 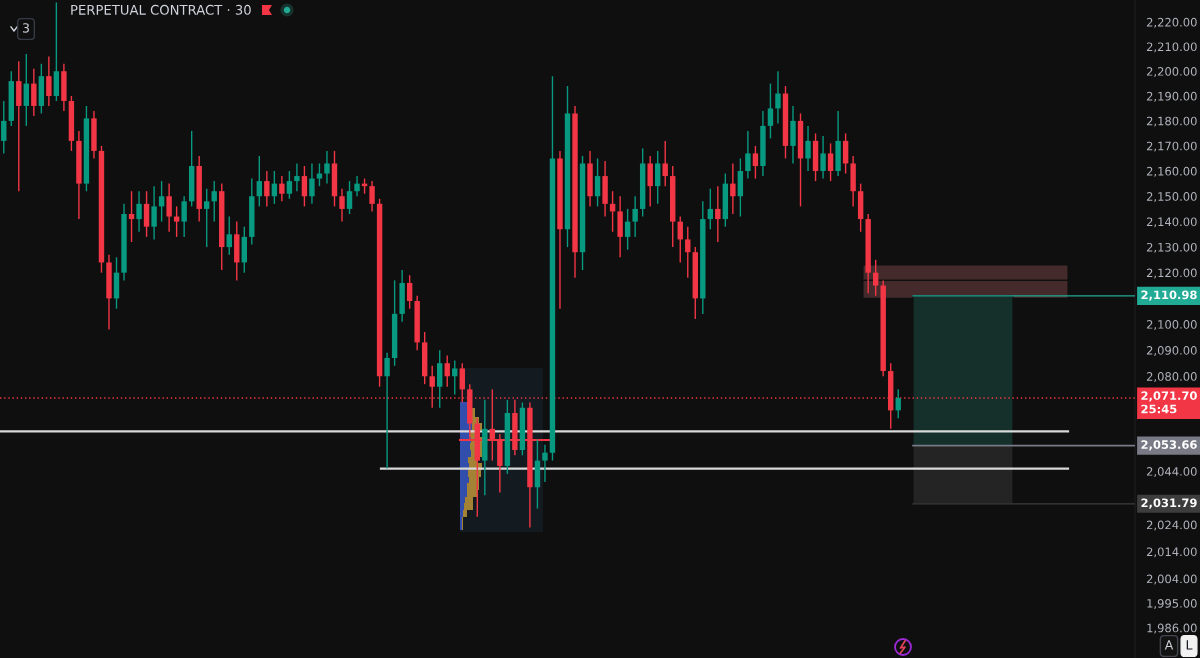 What do you see at coordinates (1169, 645) in the screenshot?
I see `text: A` at bounding box center [1169, 645].